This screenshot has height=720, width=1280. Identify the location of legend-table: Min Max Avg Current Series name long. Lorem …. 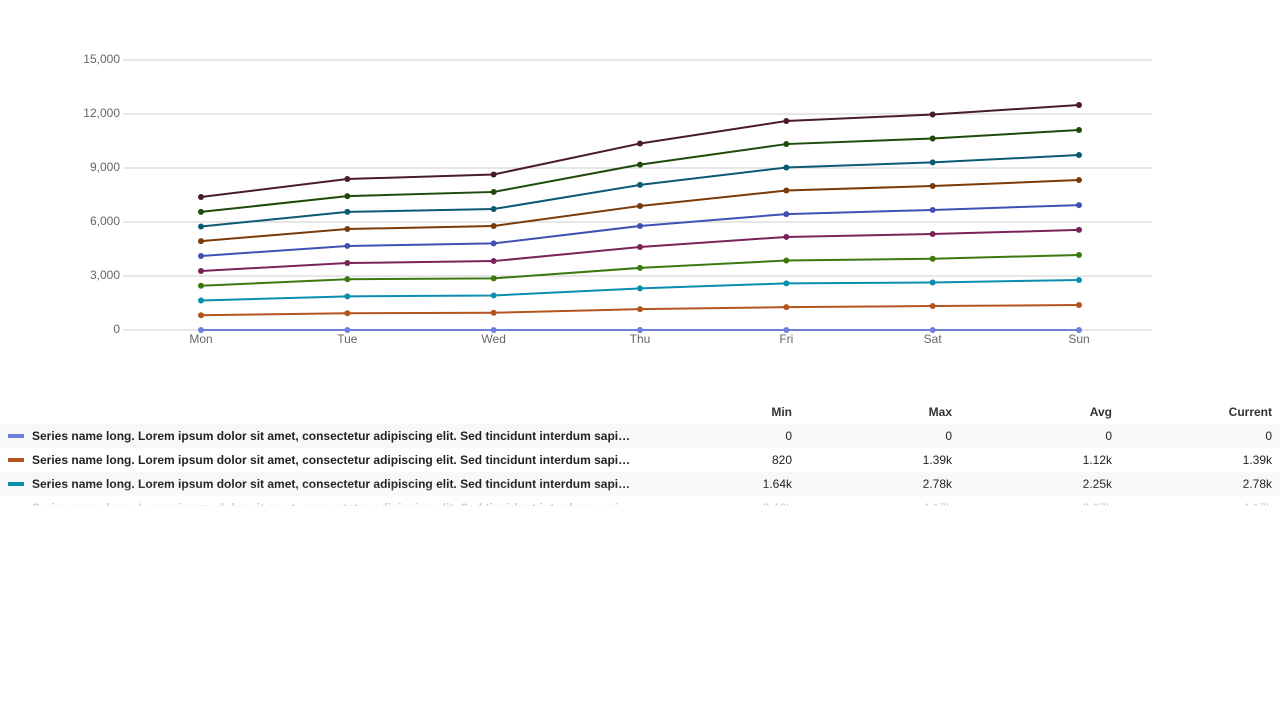
(640, 453).